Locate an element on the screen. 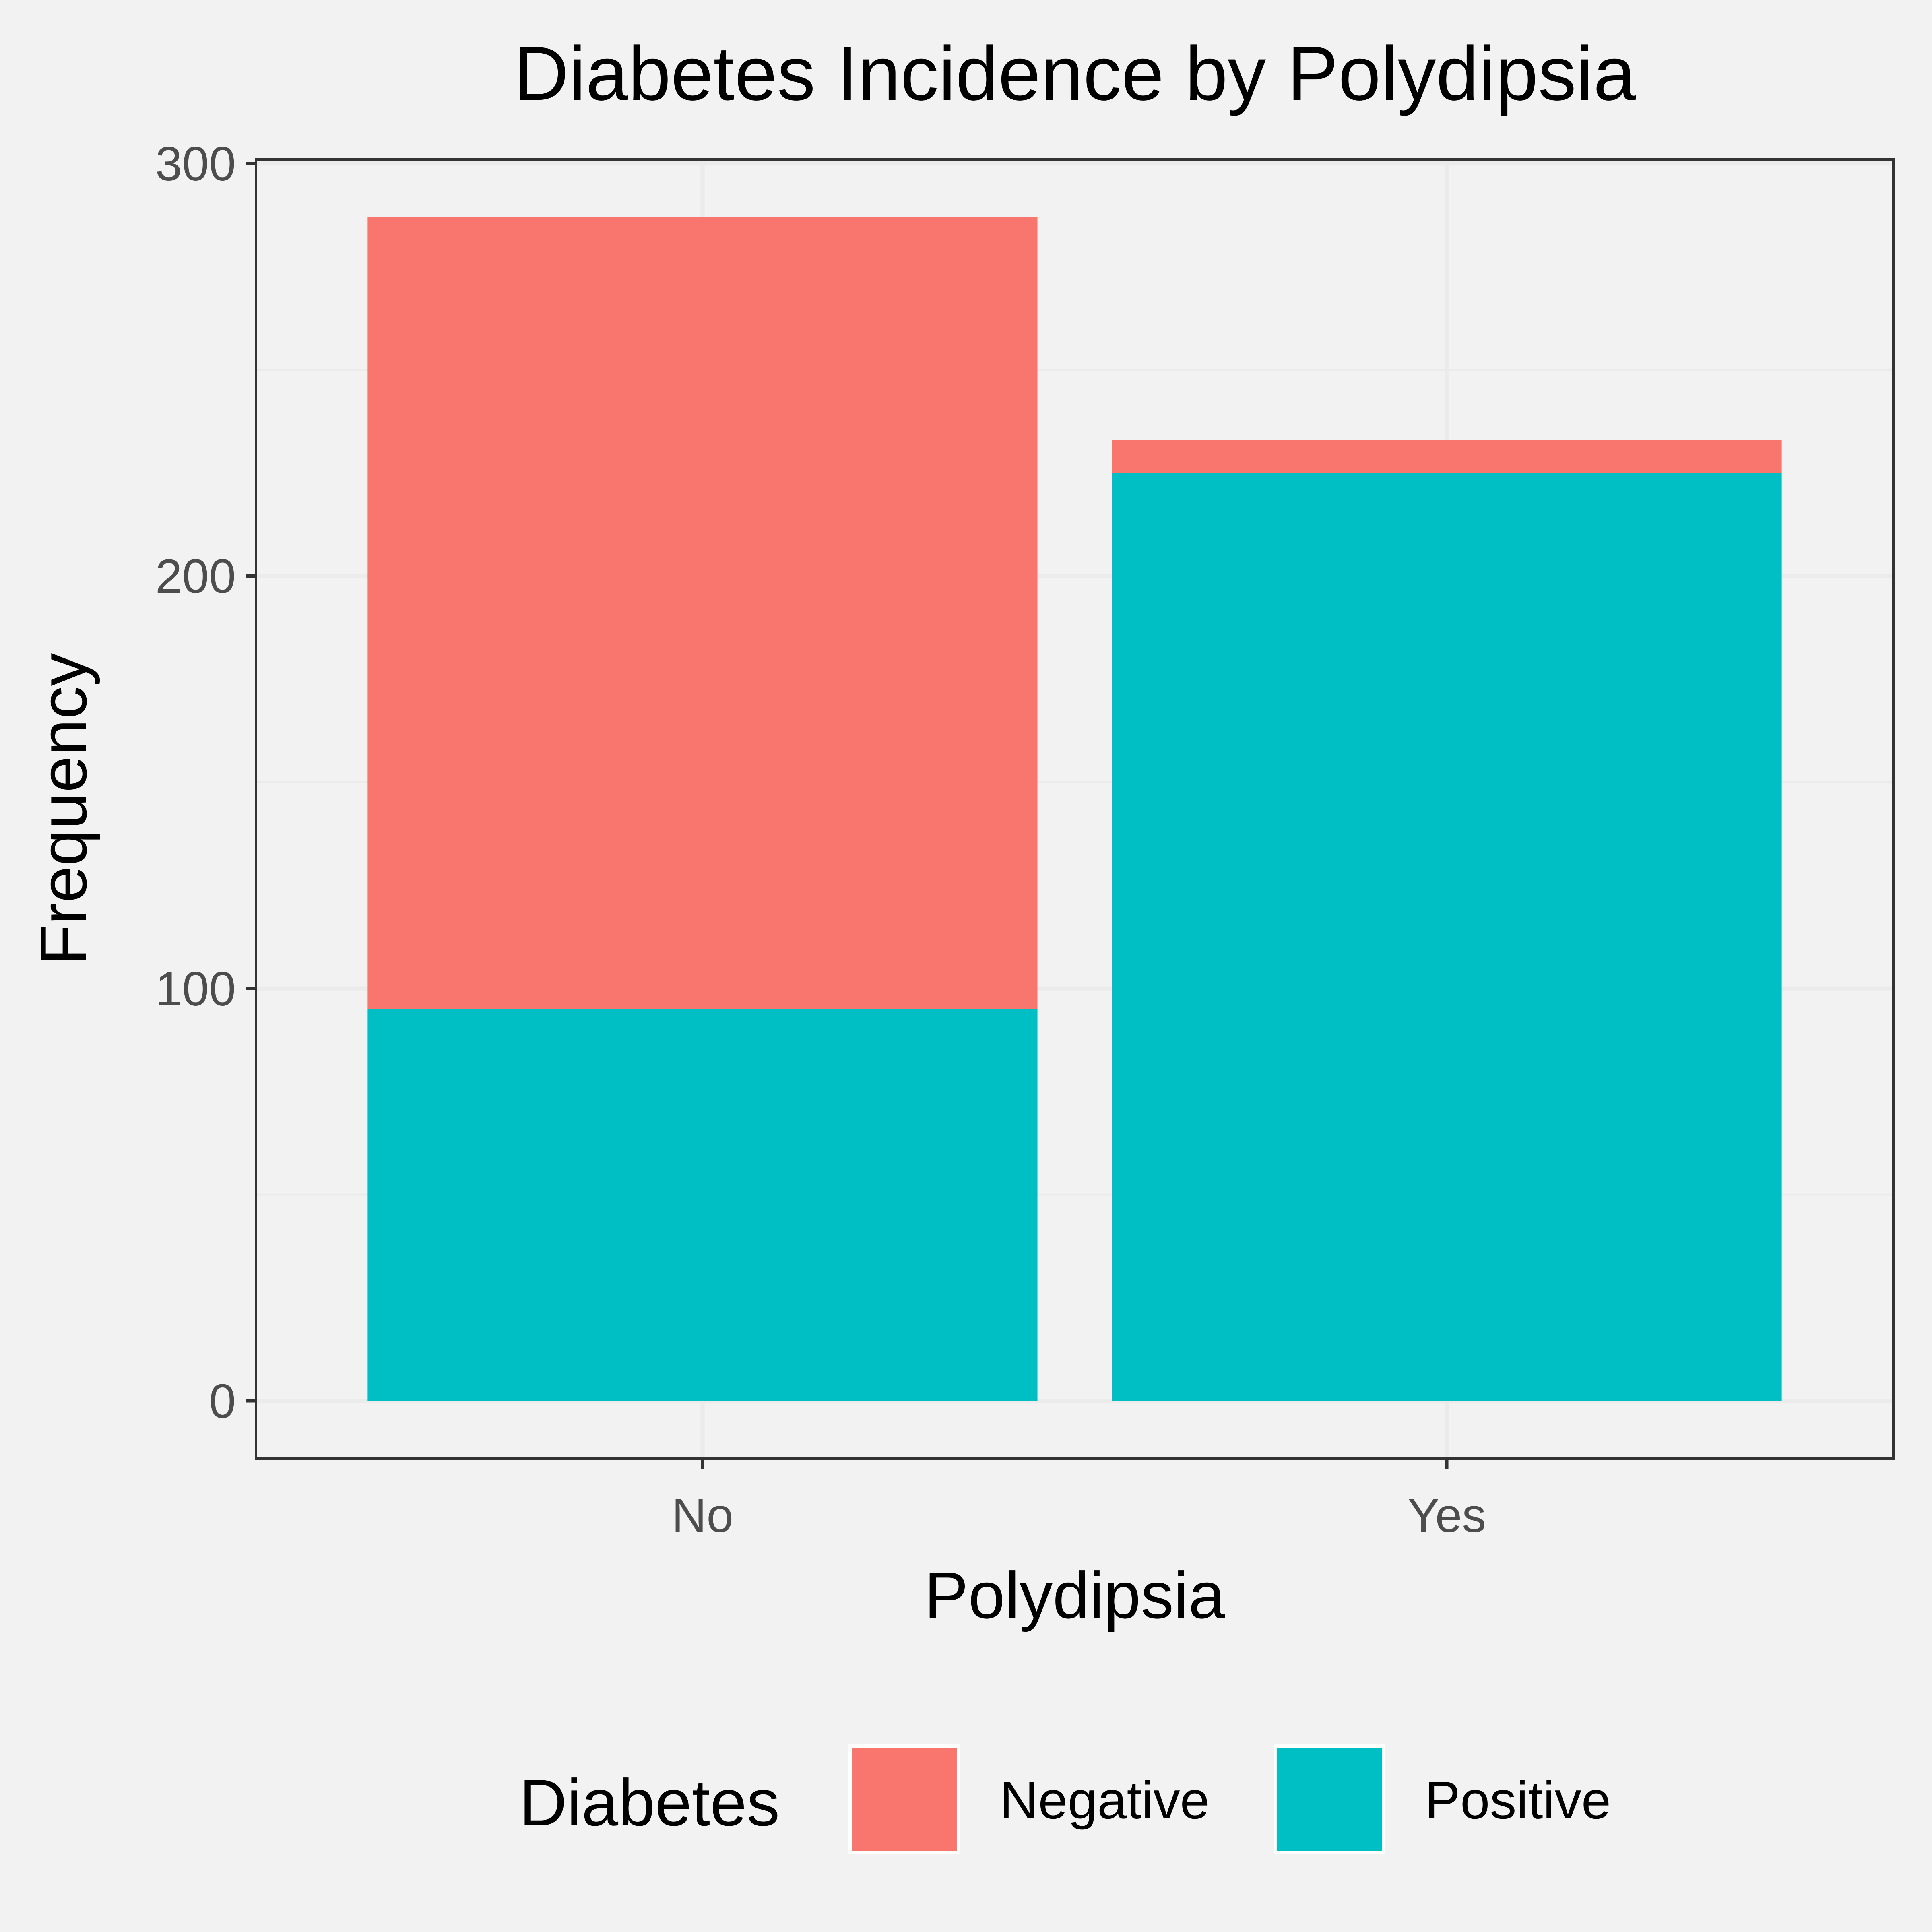 The image size is (1932, 1932). bar-negative-yes is located at coordinates (1447, 456).